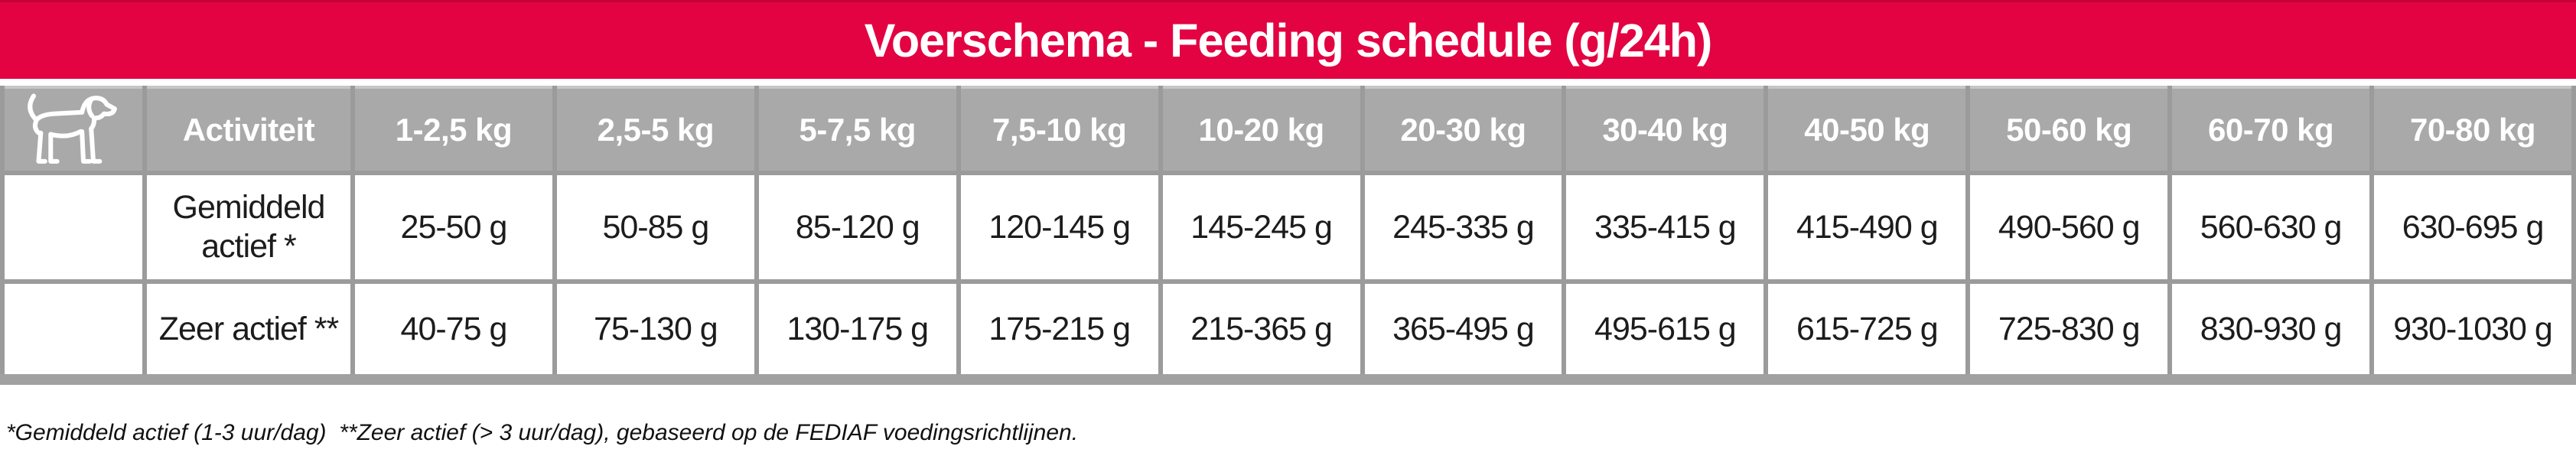 The height and width of the screenshot is (456, 2576). I want to click on col-header-activiteit: Activiteit, so click(248, 130).